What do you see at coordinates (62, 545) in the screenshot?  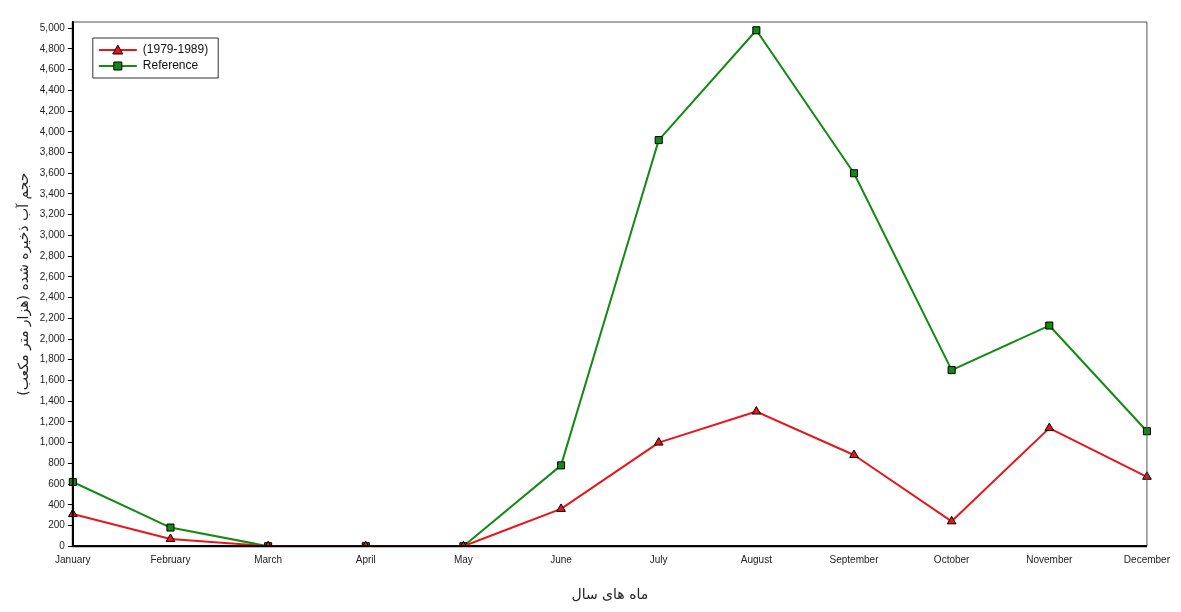 I see `y-tick-label: 0` at bounding box center [62, 545].